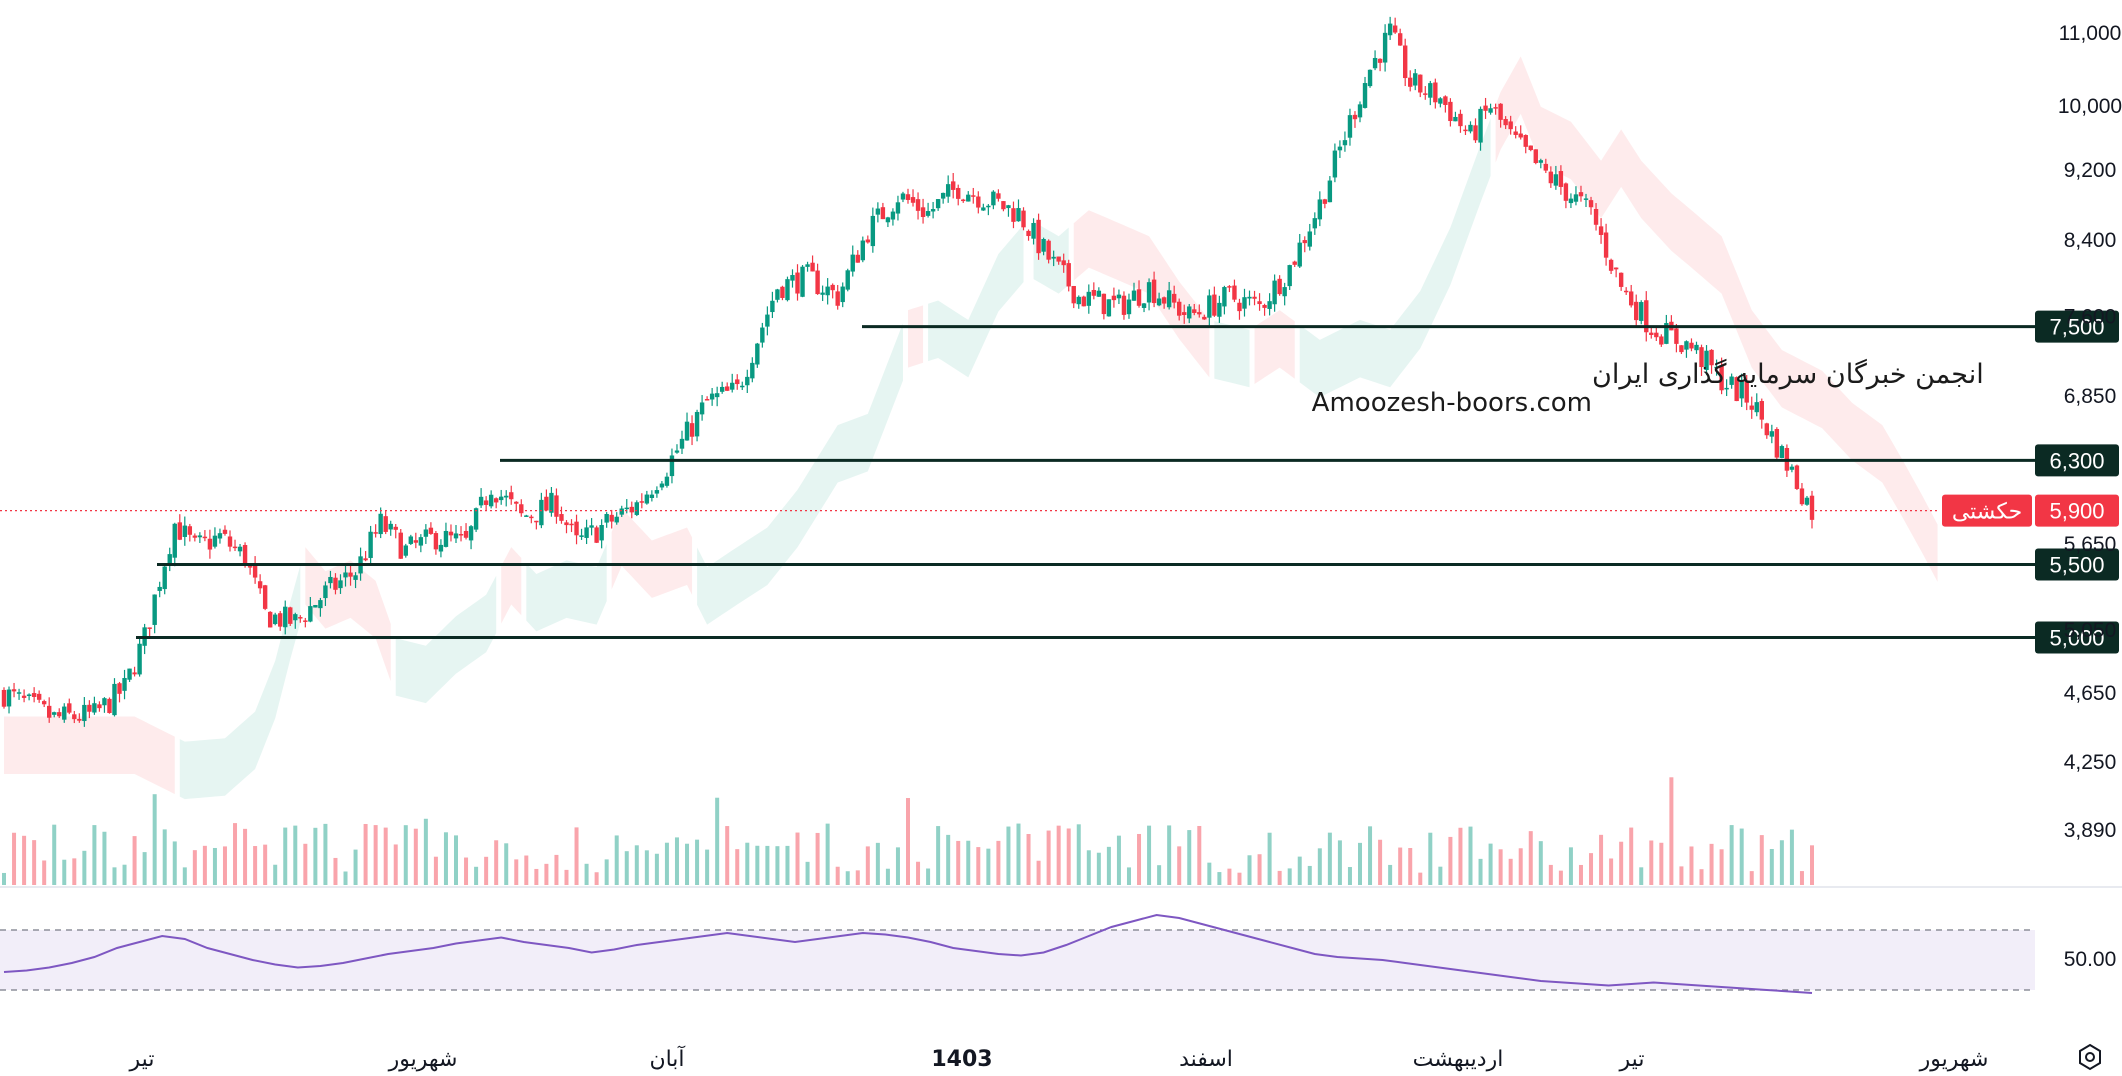 This screenshot has width=2122, height=1076. What do you see at coordinates (89, 755) in the screenshot?
I see `cloud-bearish` at bounding box center [89, 755].